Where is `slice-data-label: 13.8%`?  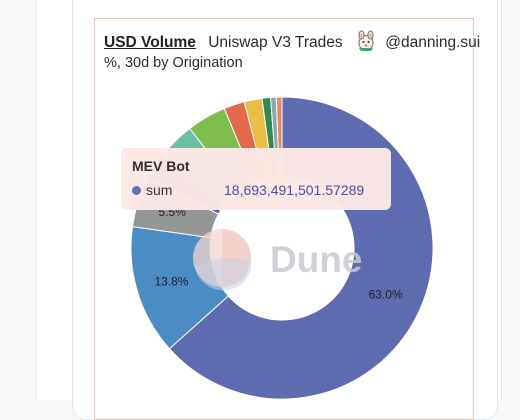
slice-data-label: 13.8% is located at coordinates (171, 281).